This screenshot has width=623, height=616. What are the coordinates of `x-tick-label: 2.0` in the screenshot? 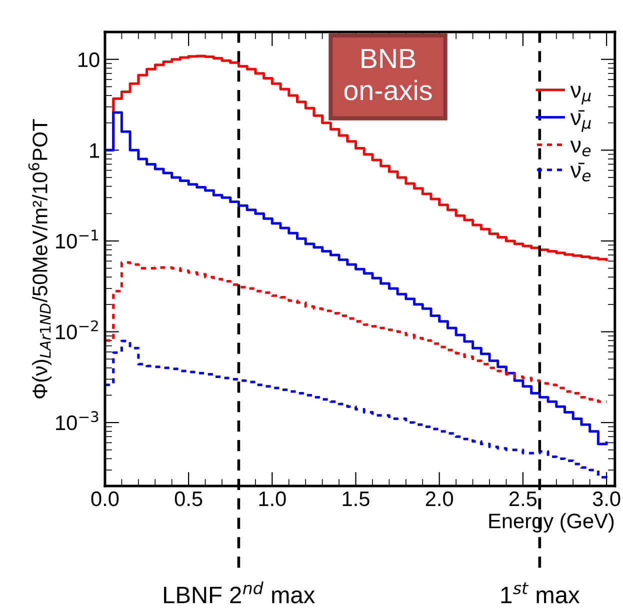 It's located at (440, 498).